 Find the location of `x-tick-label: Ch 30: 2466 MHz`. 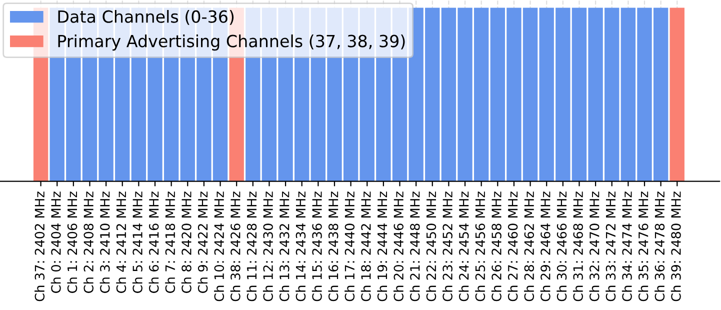

x-tick-label: Ch 30: 2466 MHz is located at coordinates (561, 247).